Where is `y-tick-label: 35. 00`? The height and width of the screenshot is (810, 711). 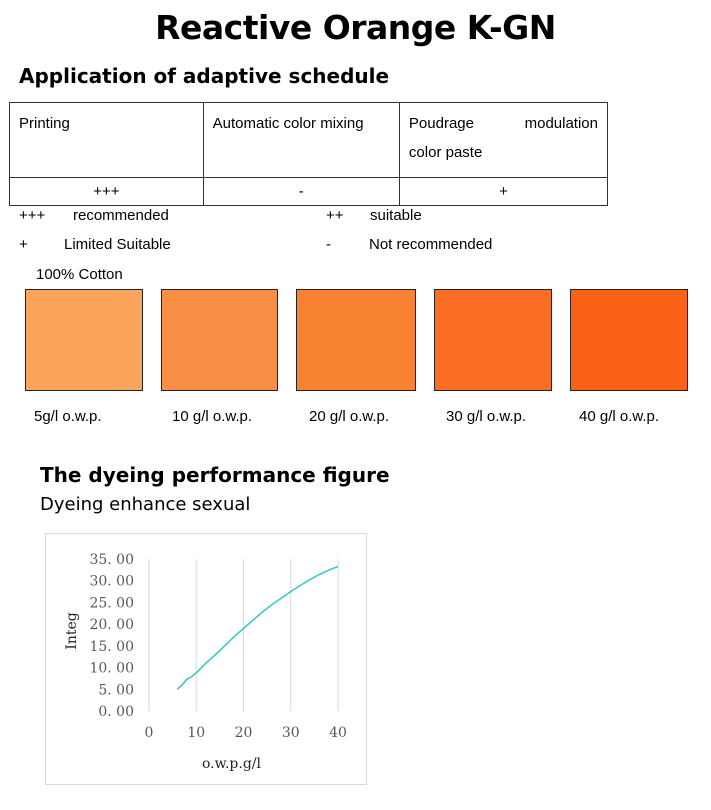 y-tick-label: 35. 00 is located at coordinates (111, 560).